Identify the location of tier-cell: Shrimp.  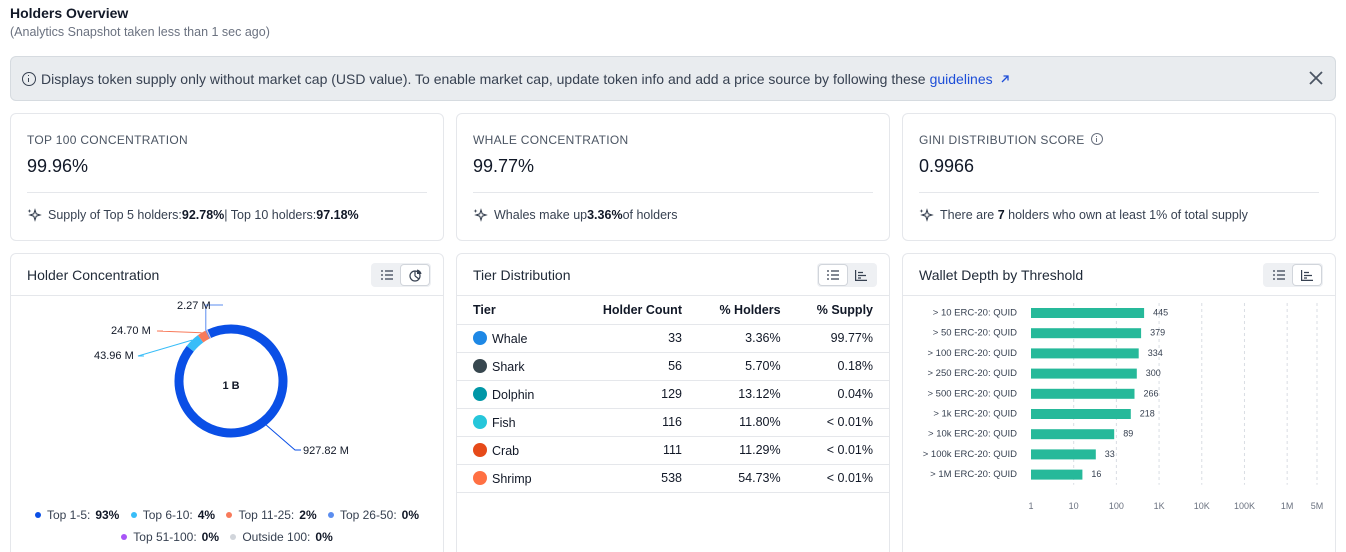
(517, 478).